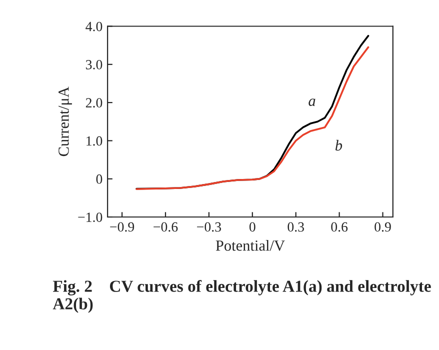 Image resolution: width=439 pixels, height=350 pixels. What do you see at coordinates (65, 121) in the screenshot?
I see `y-axis-title: Current/μA` at bounding box center [65, 121].